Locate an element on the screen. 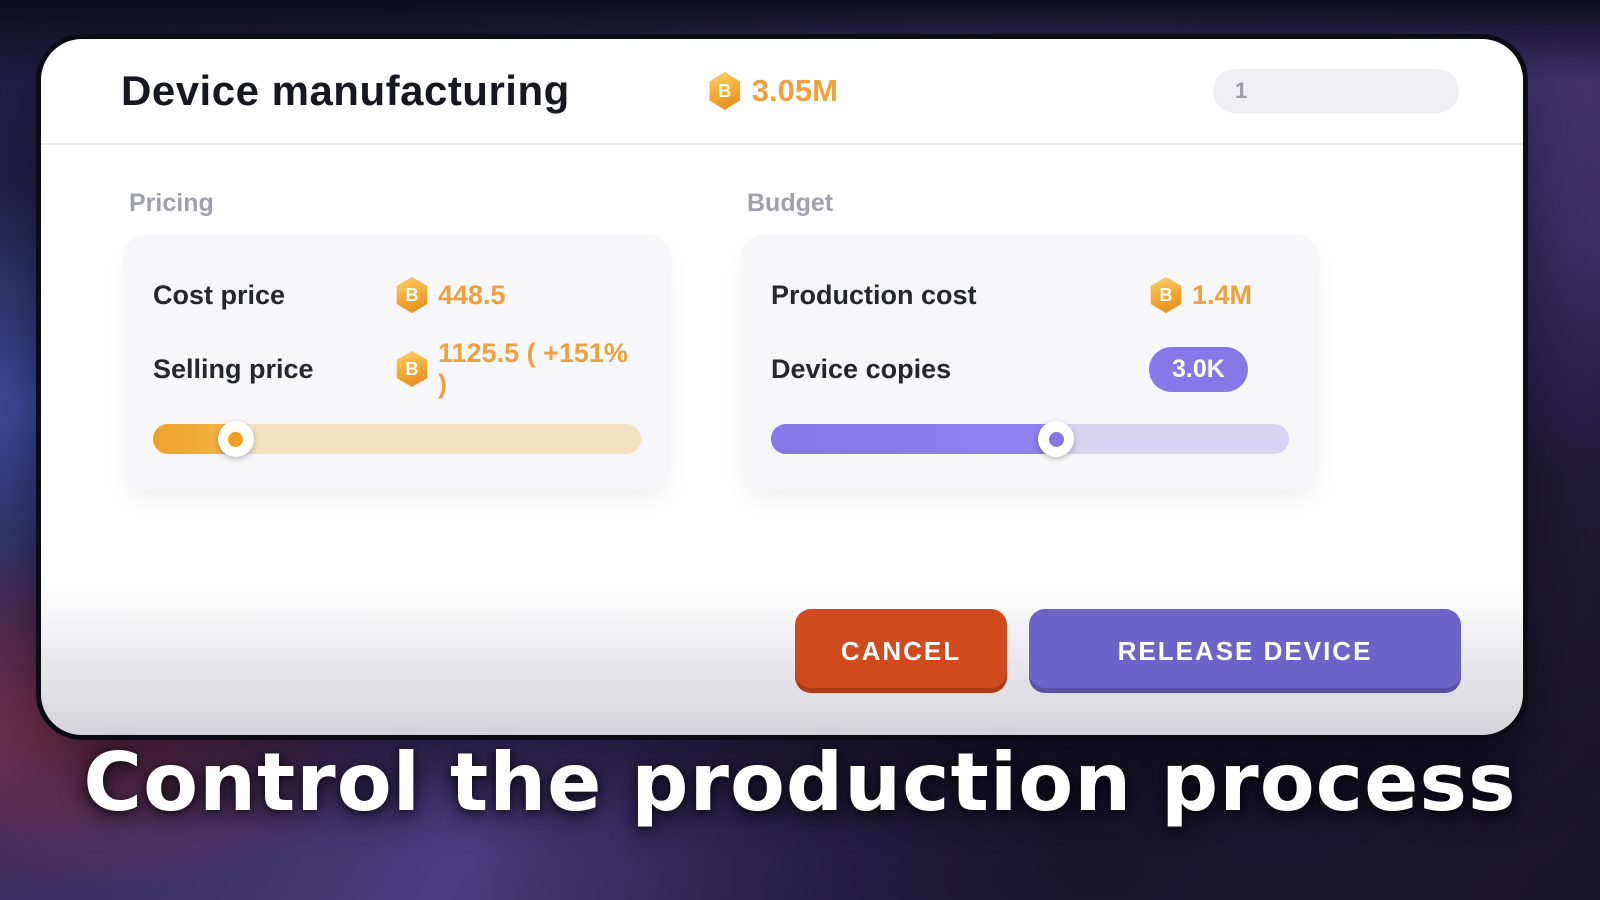 The image size is (1600, 900). selling-price-label: Selling price is located at coordinates (233, 368).